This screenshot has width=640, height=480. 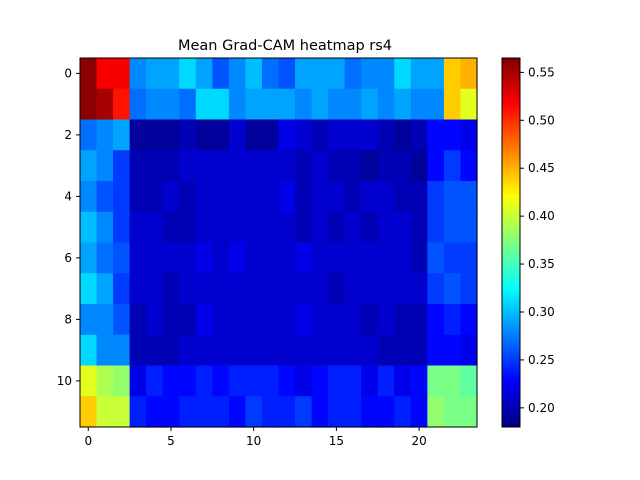 I want to click on y-tick-label: 8, so click(x=68, y=319).